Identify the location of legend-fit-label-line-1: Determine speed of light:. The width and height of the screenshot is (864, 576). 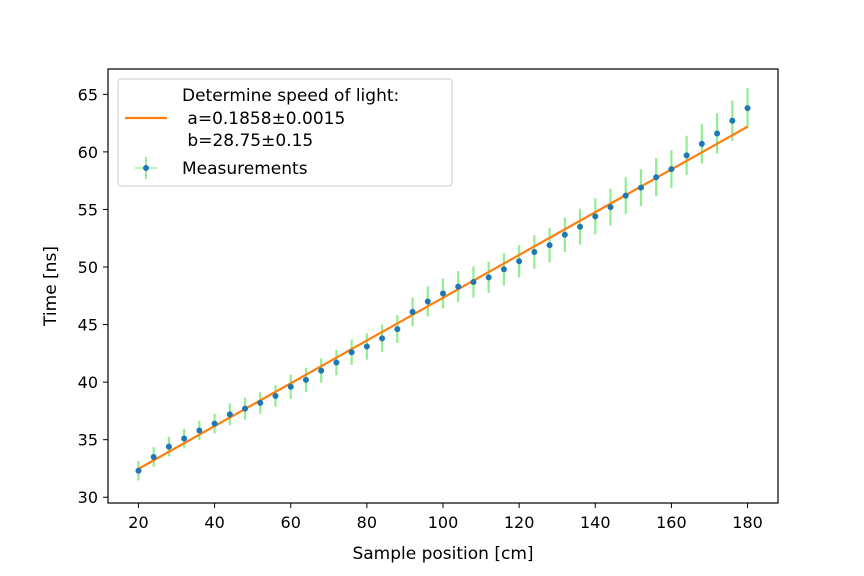
(290, 96).